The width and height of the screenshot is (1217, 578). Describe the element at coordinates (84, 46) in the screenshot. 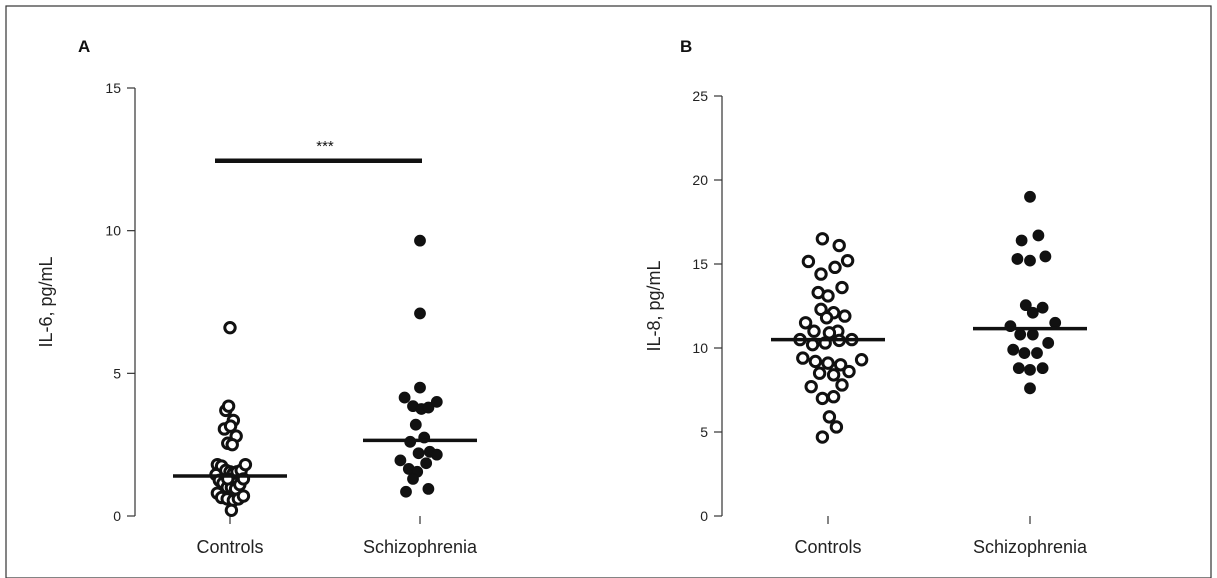

I see `panel-letter: A` at that location.